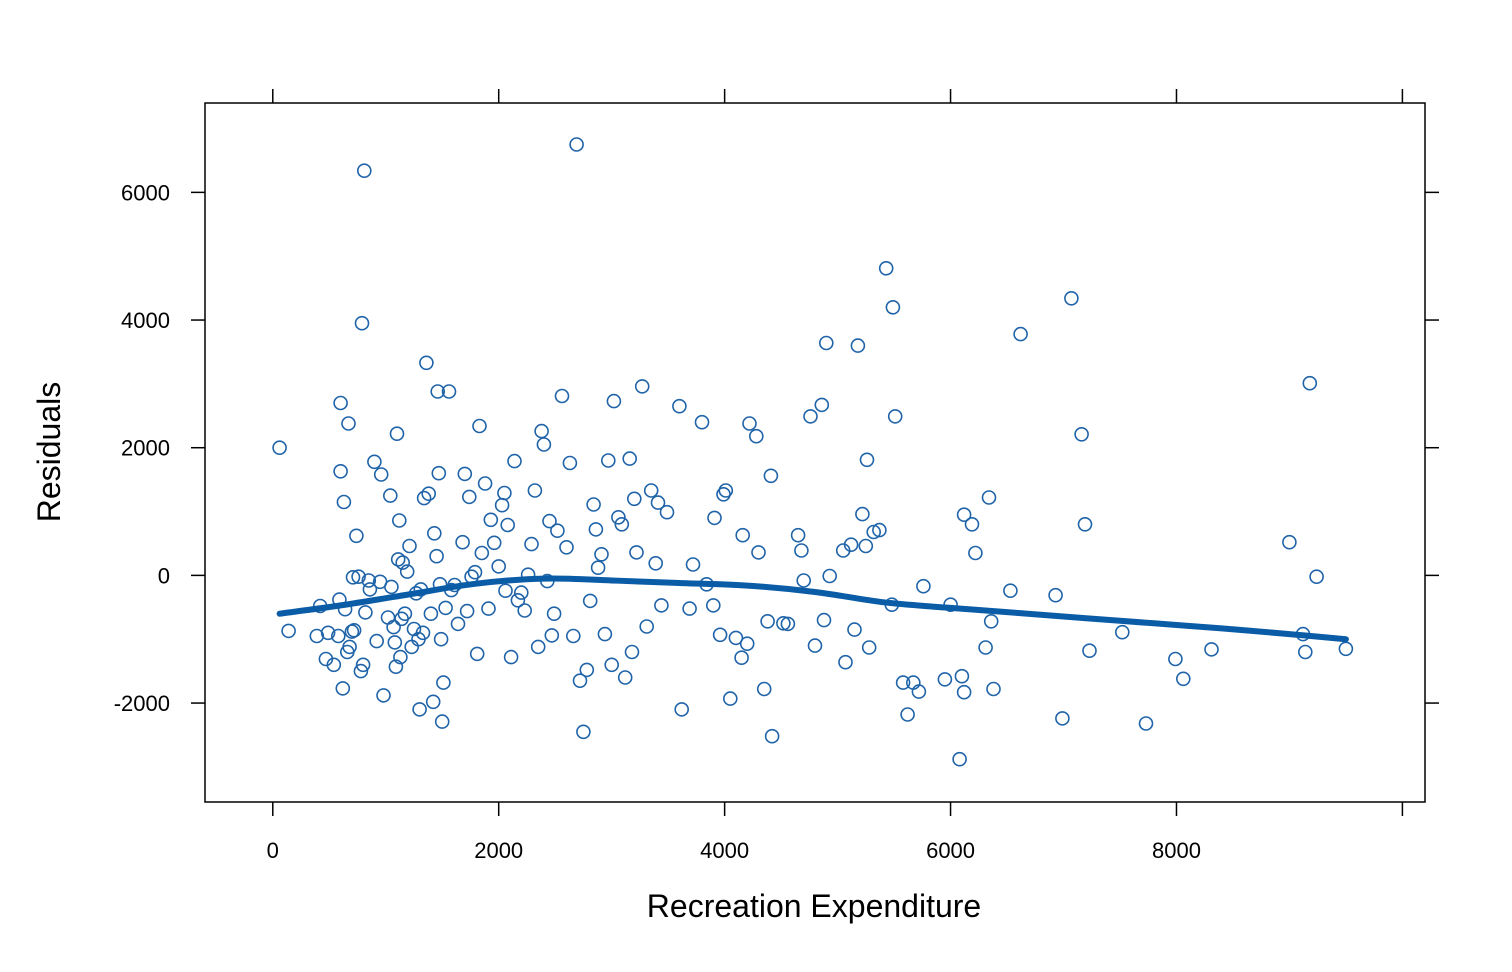  I want to click on x-axis-title: Recreation Expenditure, so click(814, 906).